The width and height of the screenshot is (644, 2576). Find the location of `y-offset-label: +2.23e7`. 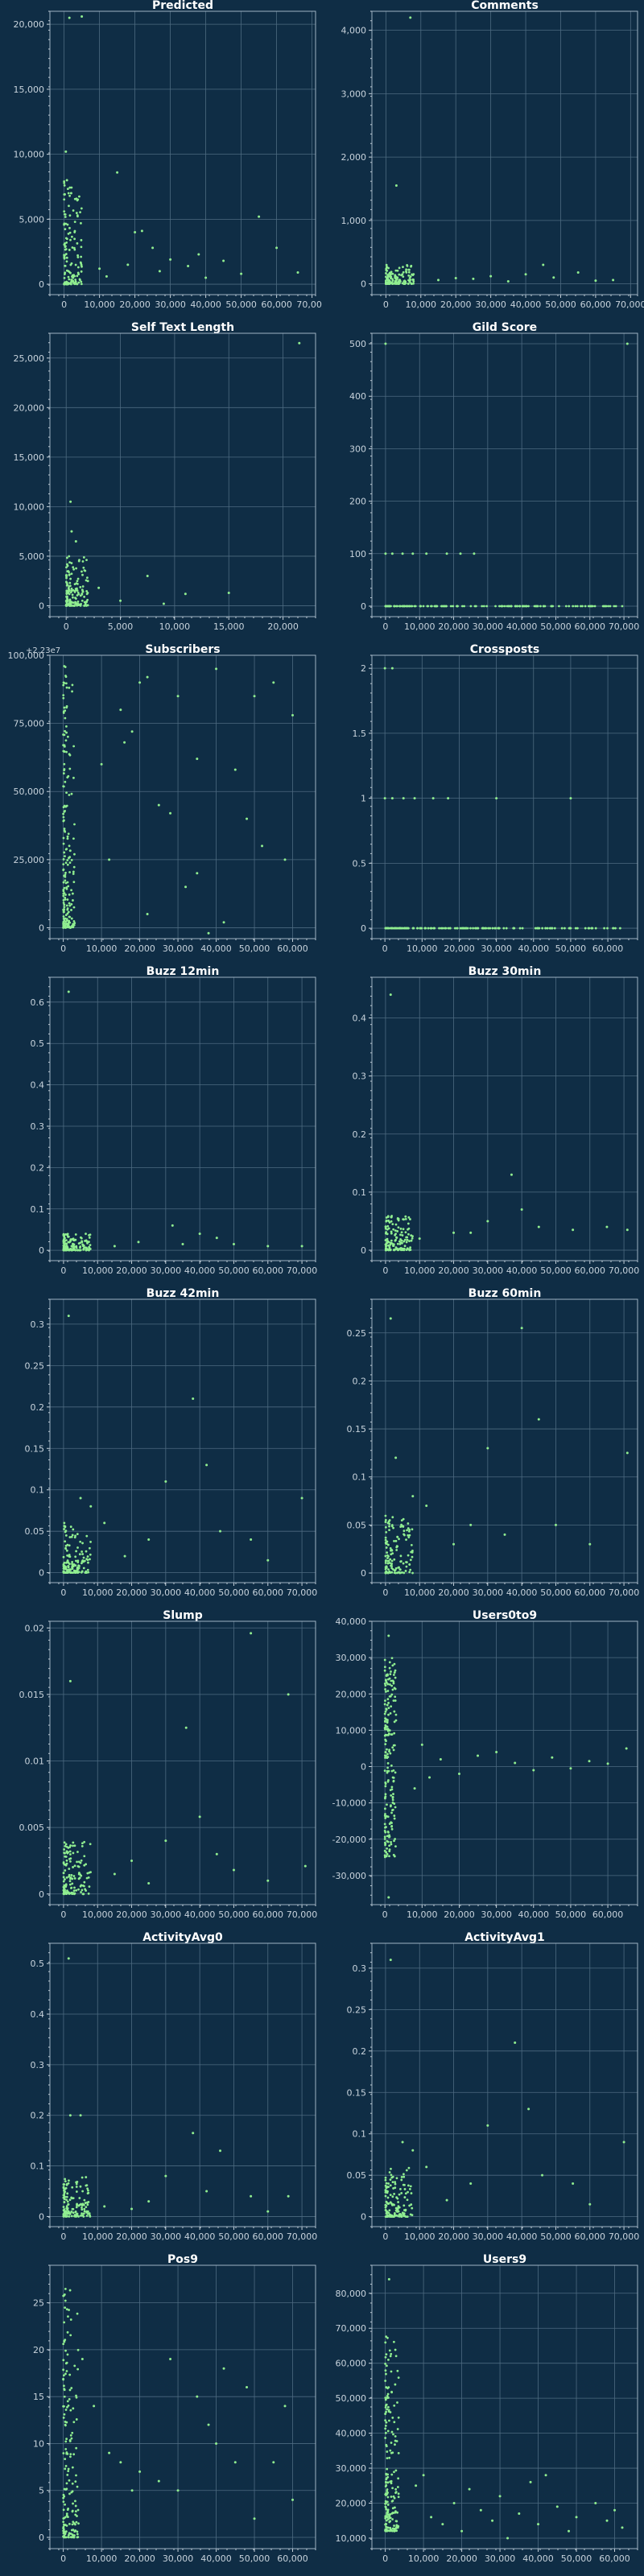

y-offset-label: +2.23e7 is located at coordinates (43, 650).